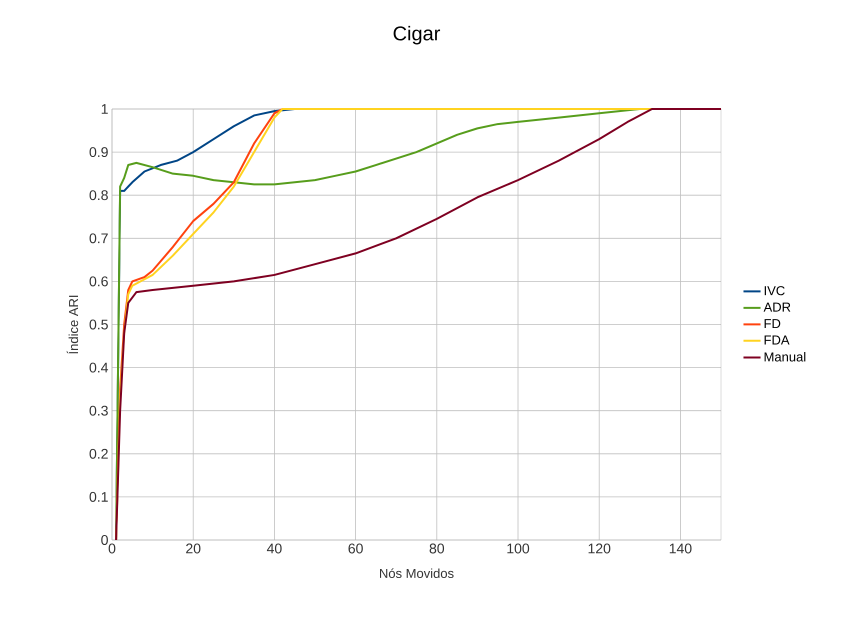 The width and height of the screenshot is (866, 621). Describe the element at coordinates (112, 549) in the screenshot. I see `x-tick-label: 0` at that location.